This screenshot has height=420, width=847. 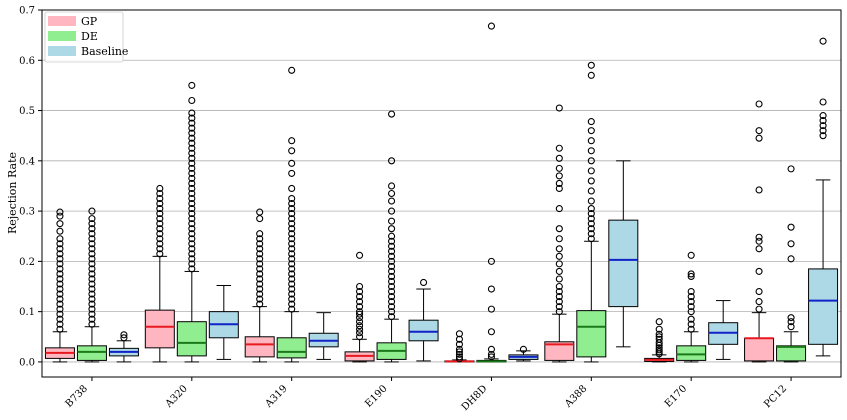 I want to click on box-gp-a388, so click(x=559, y=233).